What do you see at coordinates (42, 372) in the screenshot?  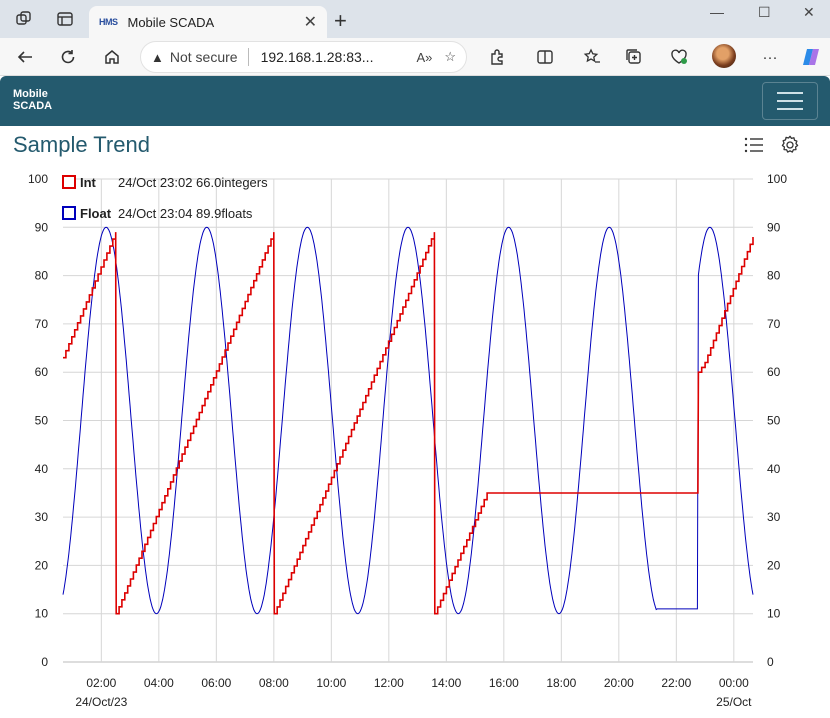 I see `y-tick-label-left: 60` at bounding box center [42, 372].